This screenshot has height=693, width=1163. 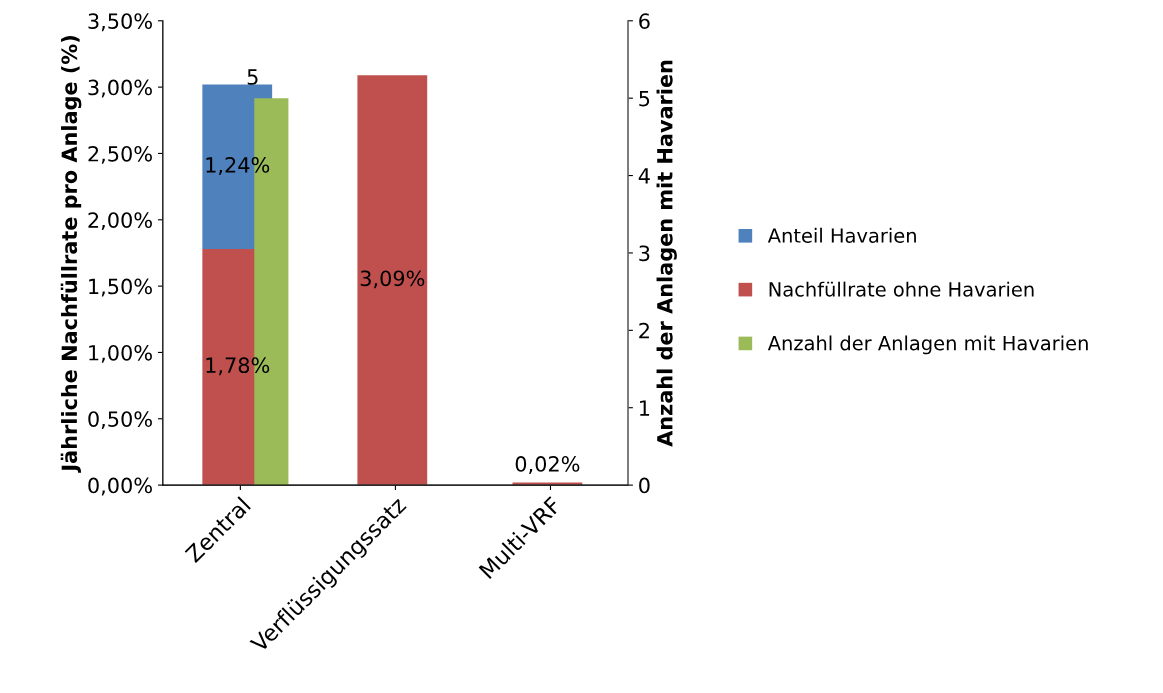 What do you see at coordinates (644, 21) in the screenshot?
I see `y2-tick-label: 6` at bounding box center [644, 21].